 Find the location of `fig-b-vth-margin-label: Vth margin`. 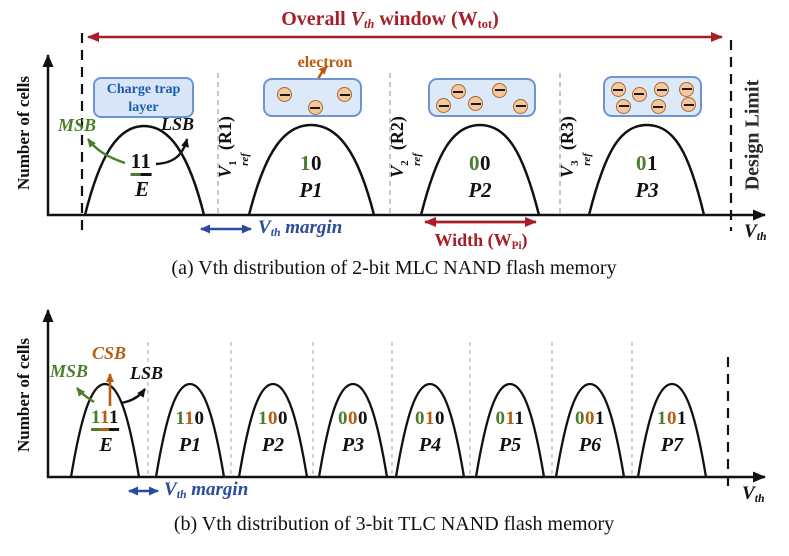

fig-b-vth-margin-label: Vth margin is located at coordinates (206, 490).